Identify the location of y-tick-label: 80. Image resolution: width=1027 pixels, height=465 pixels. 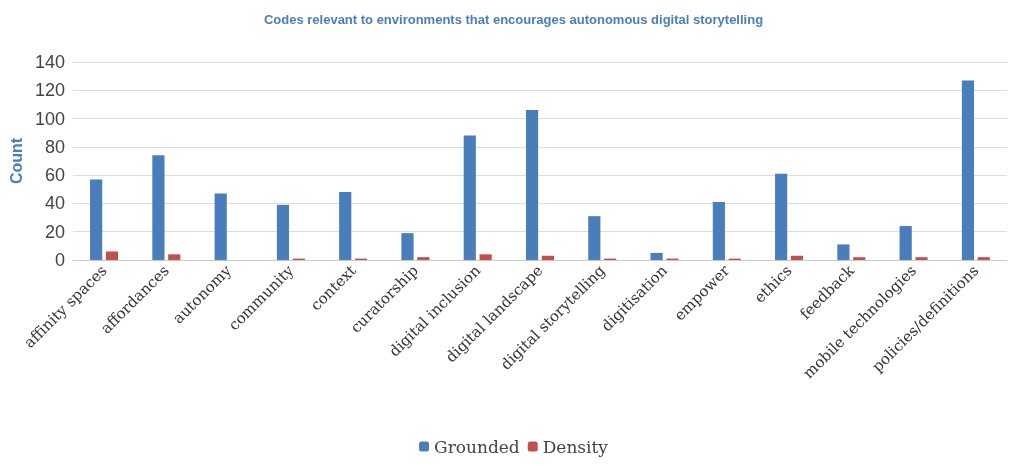
(54, 146).